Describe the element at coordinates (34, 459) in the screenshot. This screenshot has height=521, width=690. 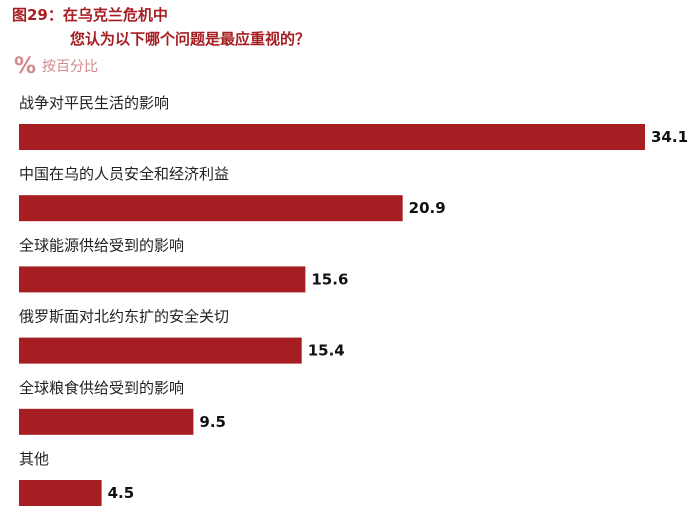
I see `category-label: 其他` at that location.